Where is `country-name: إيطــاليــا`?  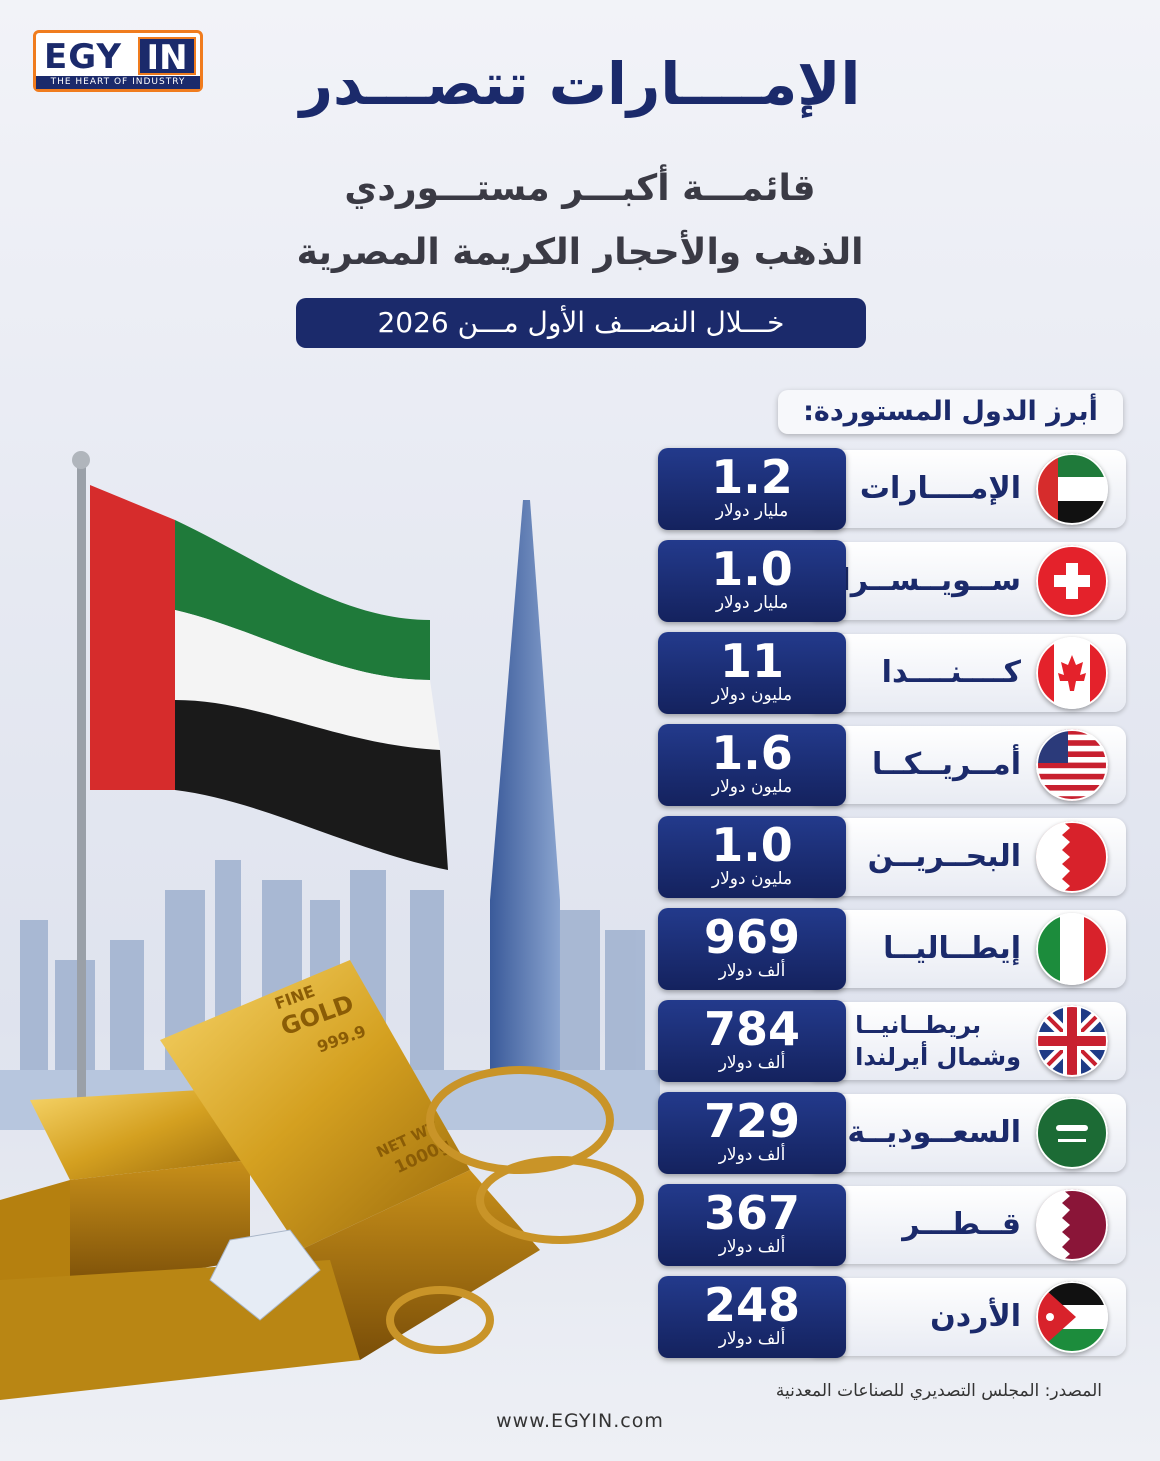
country-name: إيطــاليــا is located at coordinates (952, 949).